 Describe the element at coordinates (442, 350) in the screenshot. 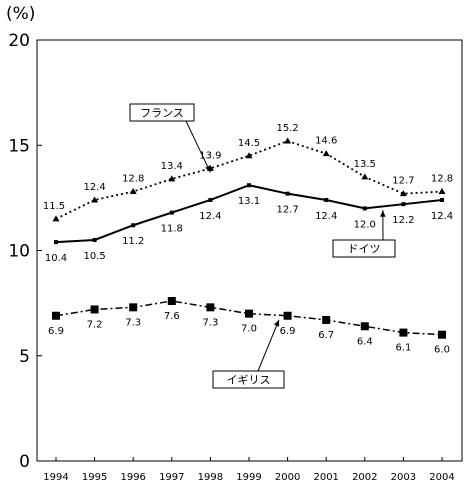

I see `data-label: 6.0` at that location.